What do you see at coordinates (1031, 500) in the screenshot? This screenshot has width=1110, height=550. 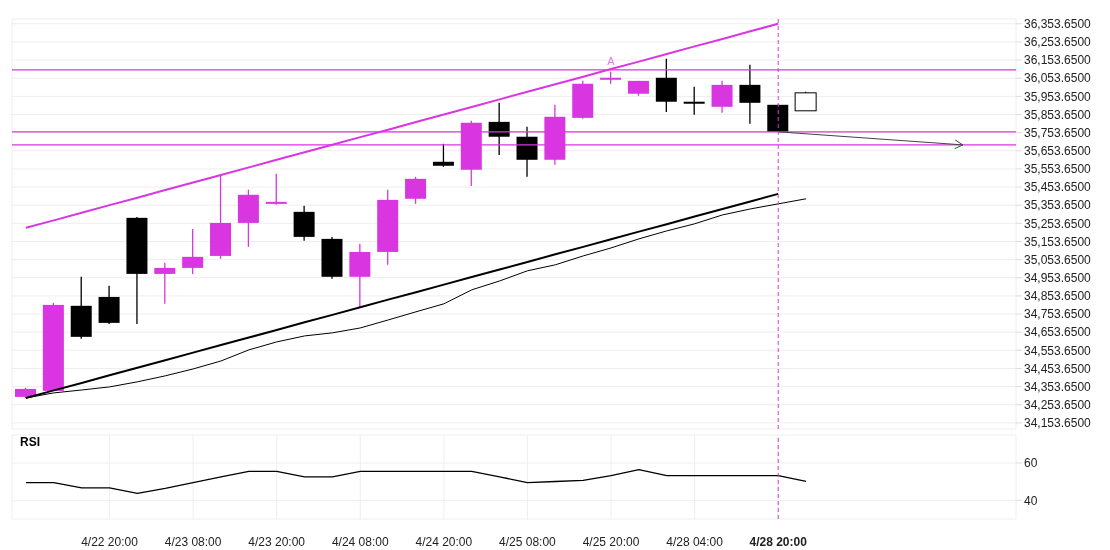 I see `y-tick-label: 40` at bounding box center [1031, 500].